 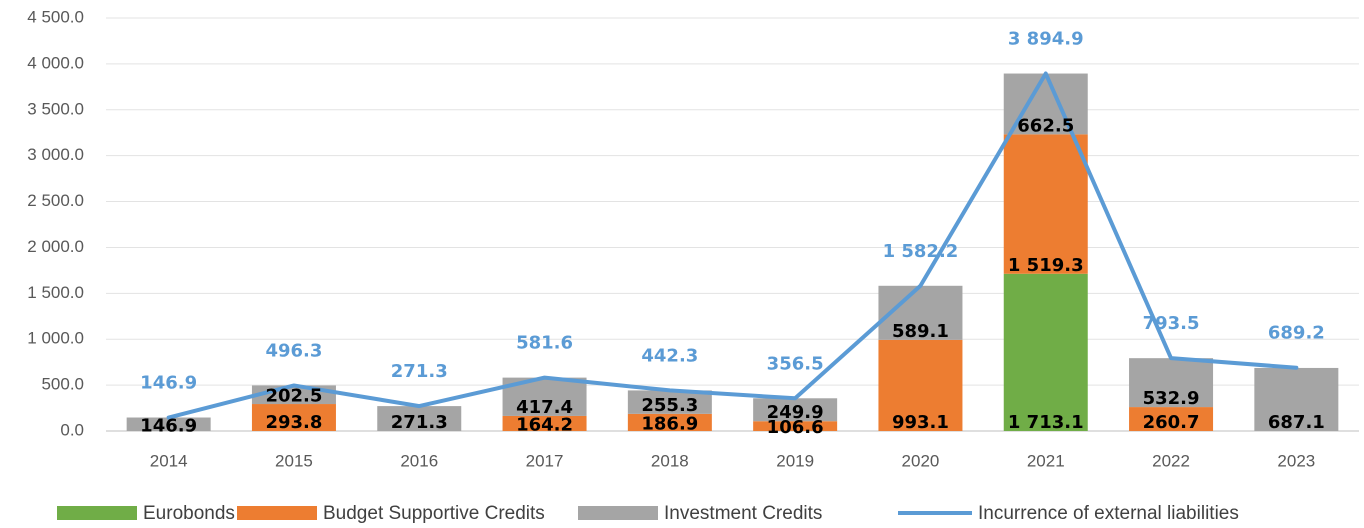 What do you see at coordinates (55, 200) in the screenshot?
I see `y-tick-label: 2 500.0` at bounding box center [55, 200].